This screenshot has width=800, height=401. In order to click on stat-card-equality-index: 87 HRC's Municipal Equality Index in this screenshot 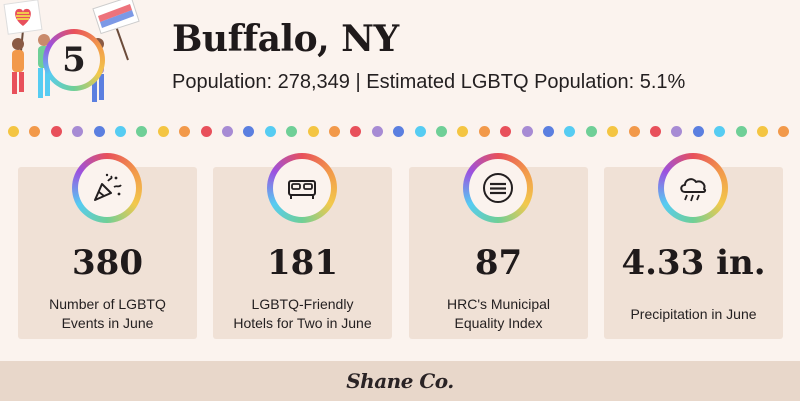, I will do `click(498, 246)`.